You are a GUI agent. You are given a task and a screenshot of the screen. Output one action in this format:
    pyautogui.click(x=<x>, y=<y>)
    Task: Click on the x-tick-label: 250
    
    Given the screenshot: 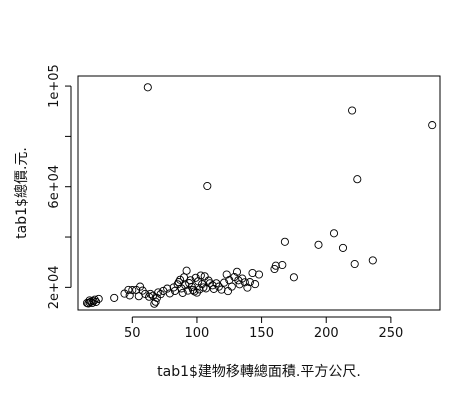 What is the action you would take?
    pyautogui.click(x=390, y=333)
    